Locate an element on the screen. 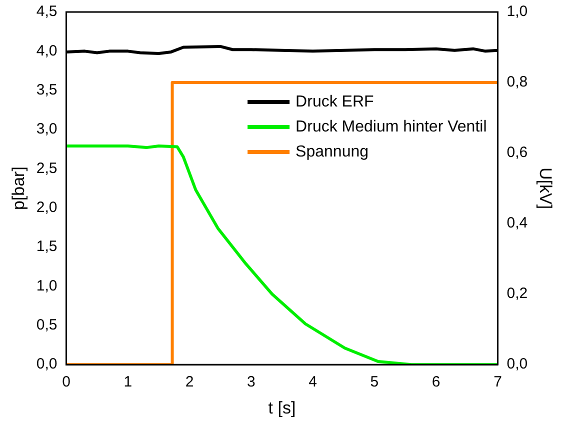 The height and width of the screenshot is (428, 564). y2-tick-label: 0,4 is located at coordinates (517, 223).